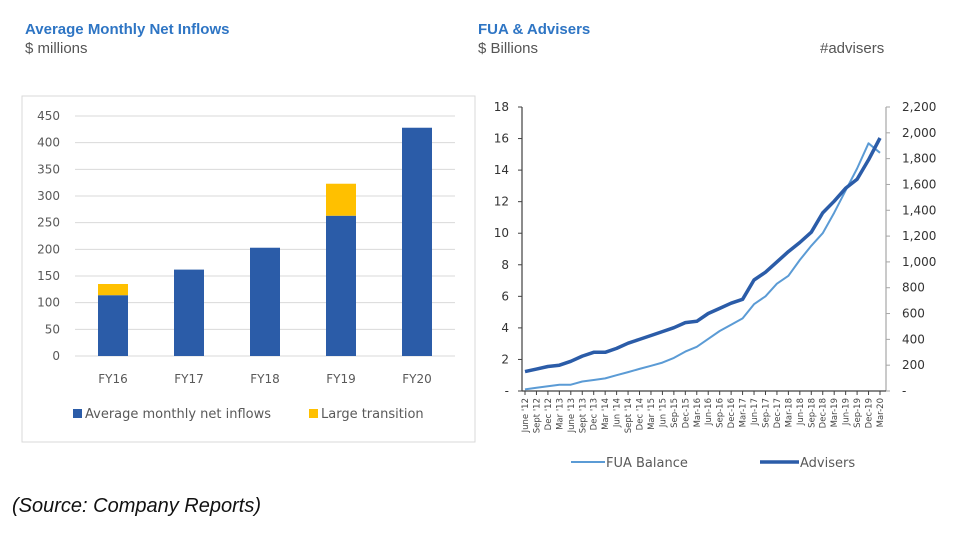  Describe the element at coordinates (919, 133) in the screenshot. I see `right-y-tick-label: 2,000` at that location.